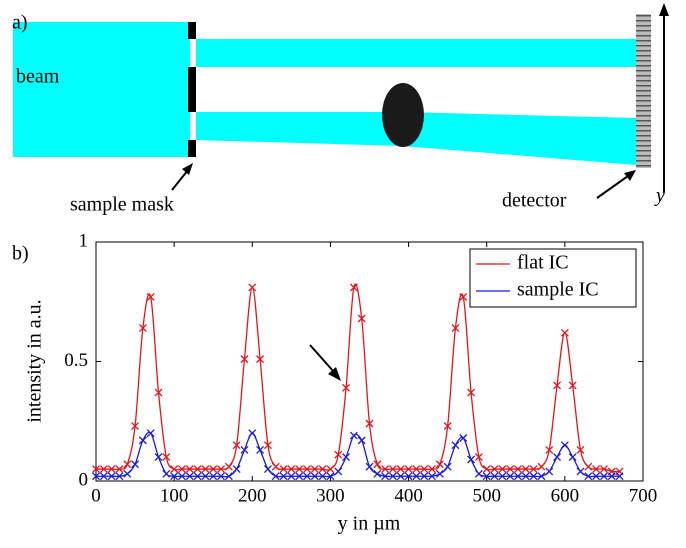 The height and width of the screenshot is (548, 686). What do you see at coordinates (174, 495) in the screenshot?
I see `x-tick-label: 100` at bounding box center [174, 495].